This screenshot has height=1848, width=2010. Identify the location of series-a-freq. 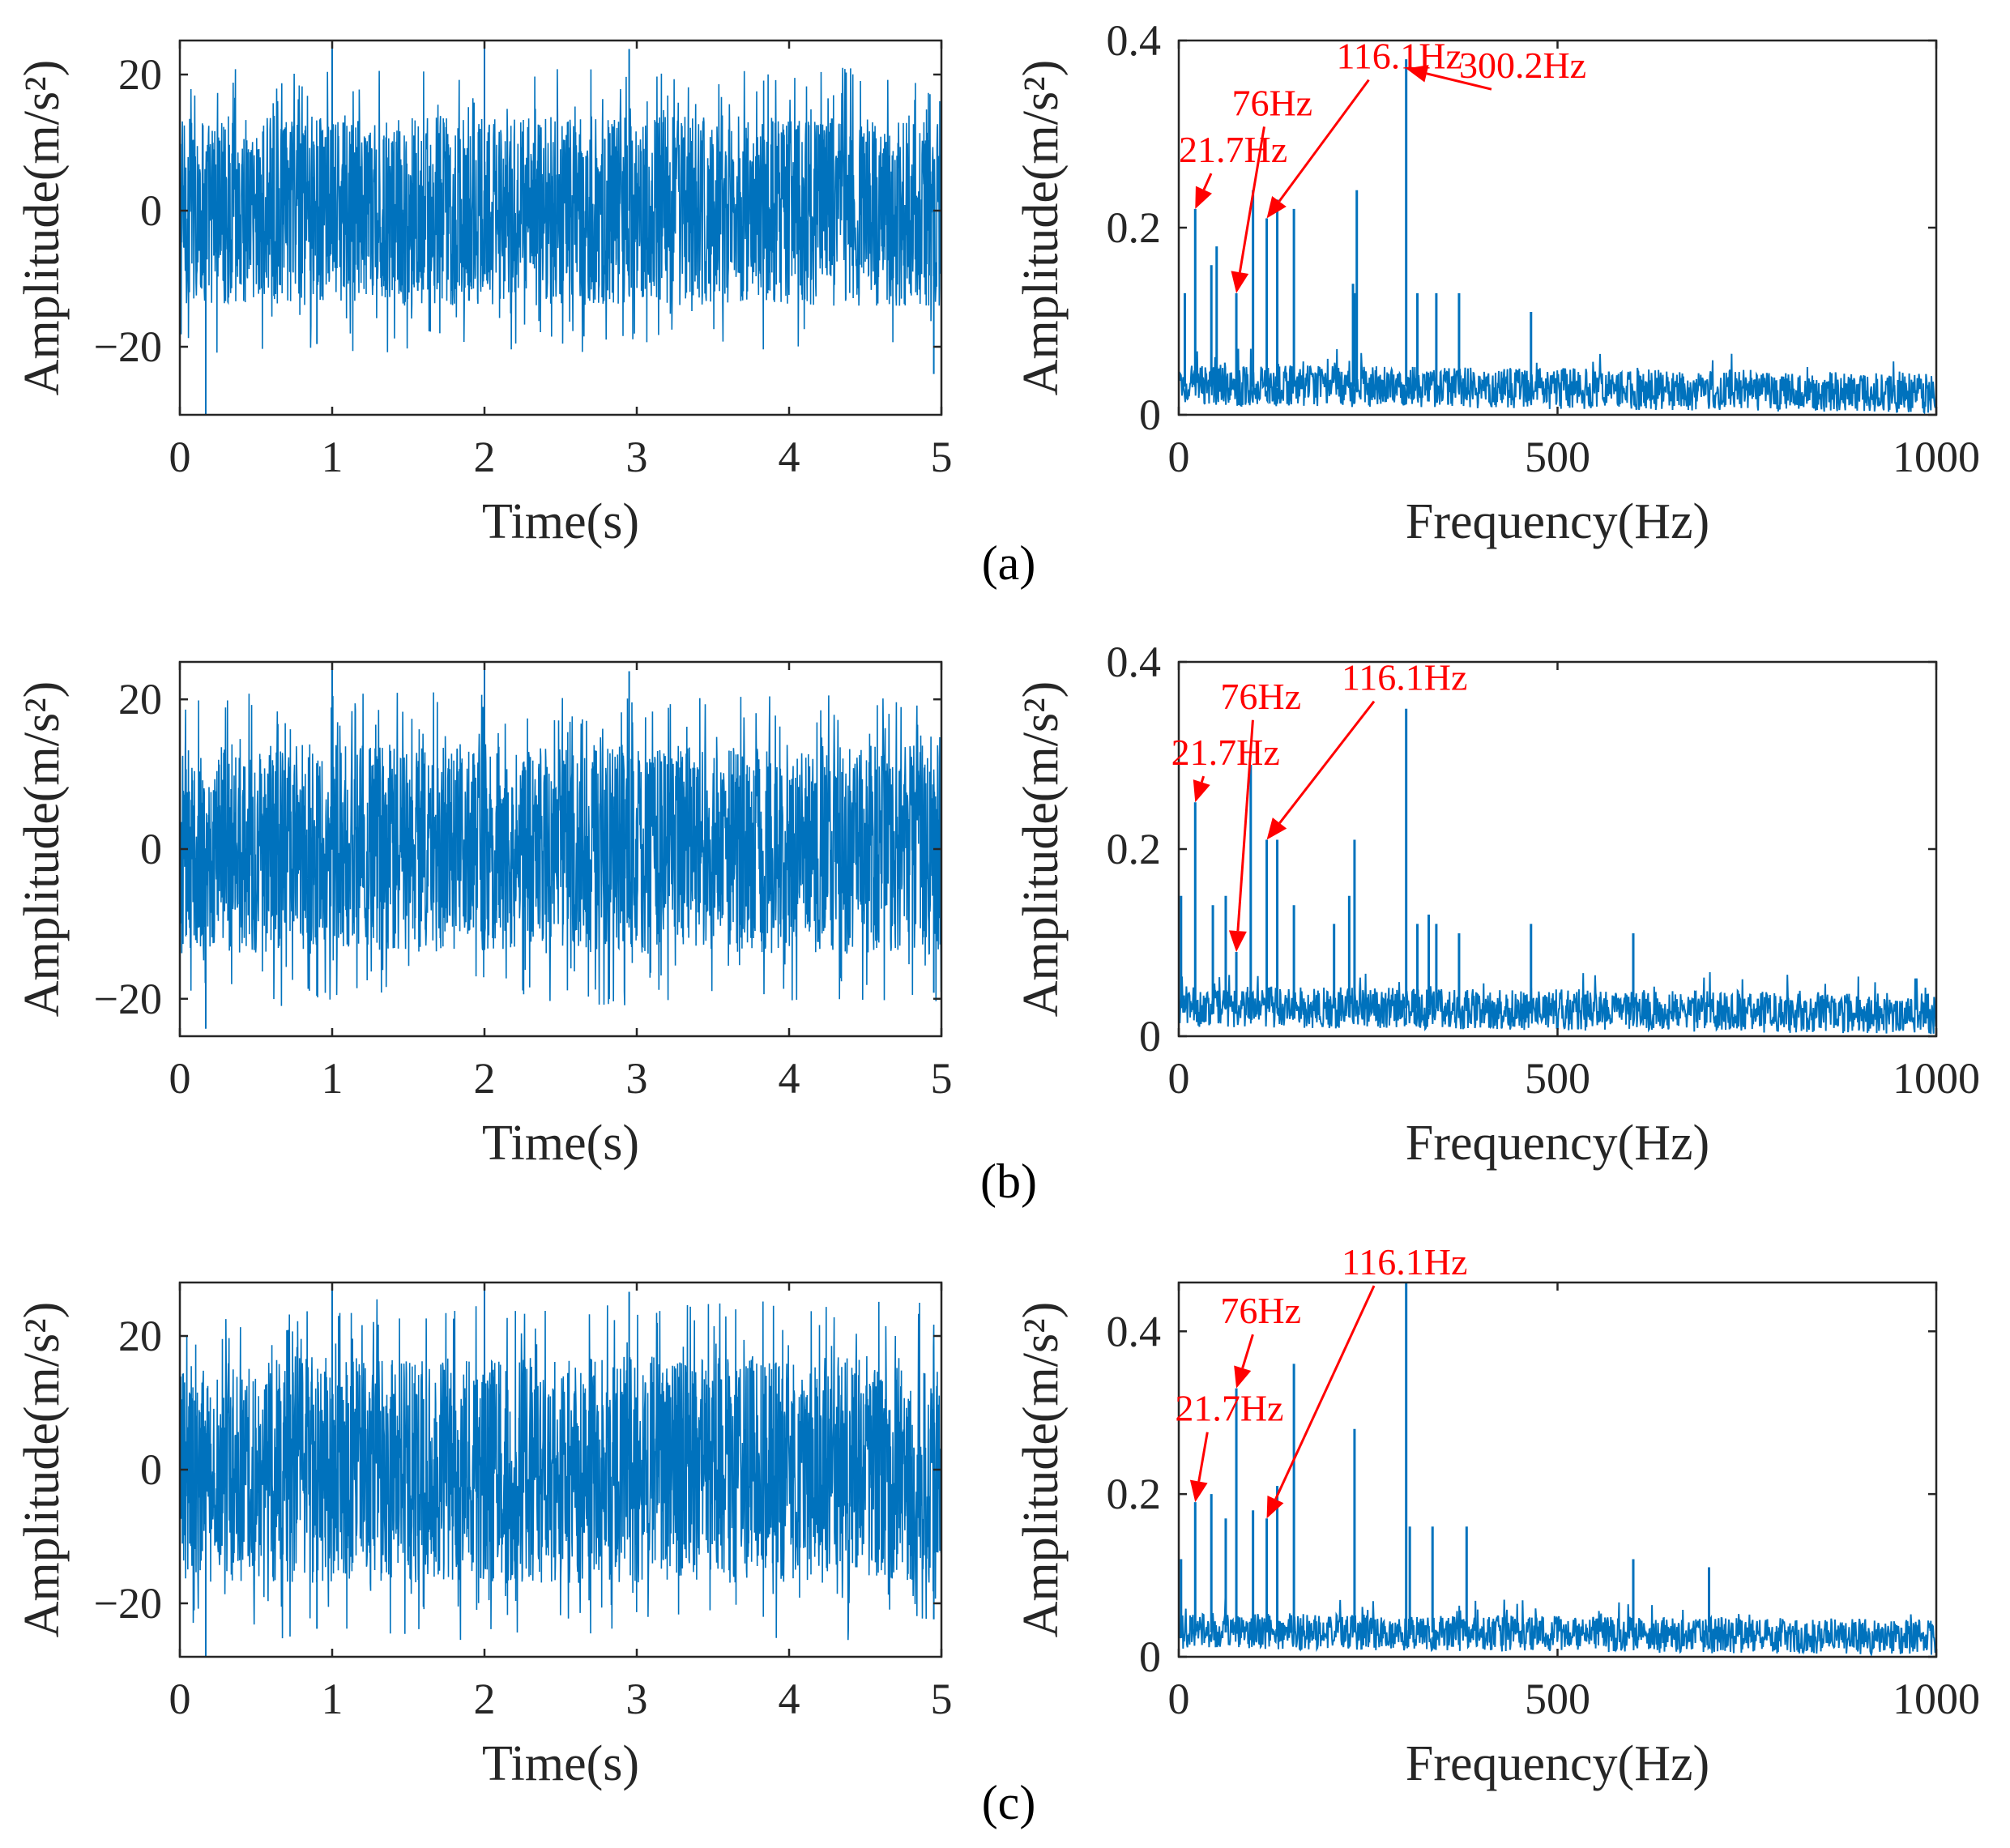
(1557, 237).